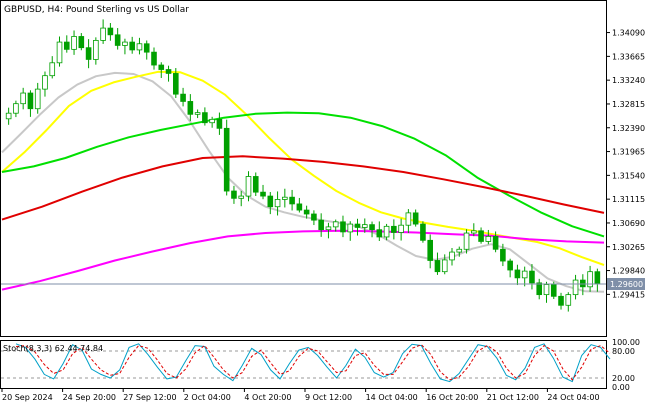 This screenshot has height=410, width=650. What do you see at coordinates (628, 199) in the screenshot?
I see `price-tick-label: 1.31115` at bounding box center [628, 199].